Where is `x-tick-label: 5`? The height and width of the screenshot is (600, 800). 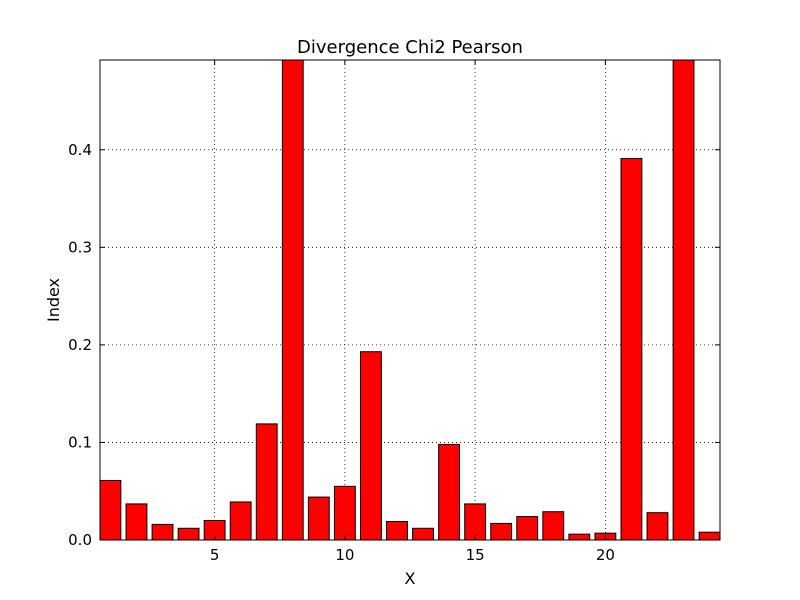
x-tick-label: 5 is located at coordinates (215, 555).